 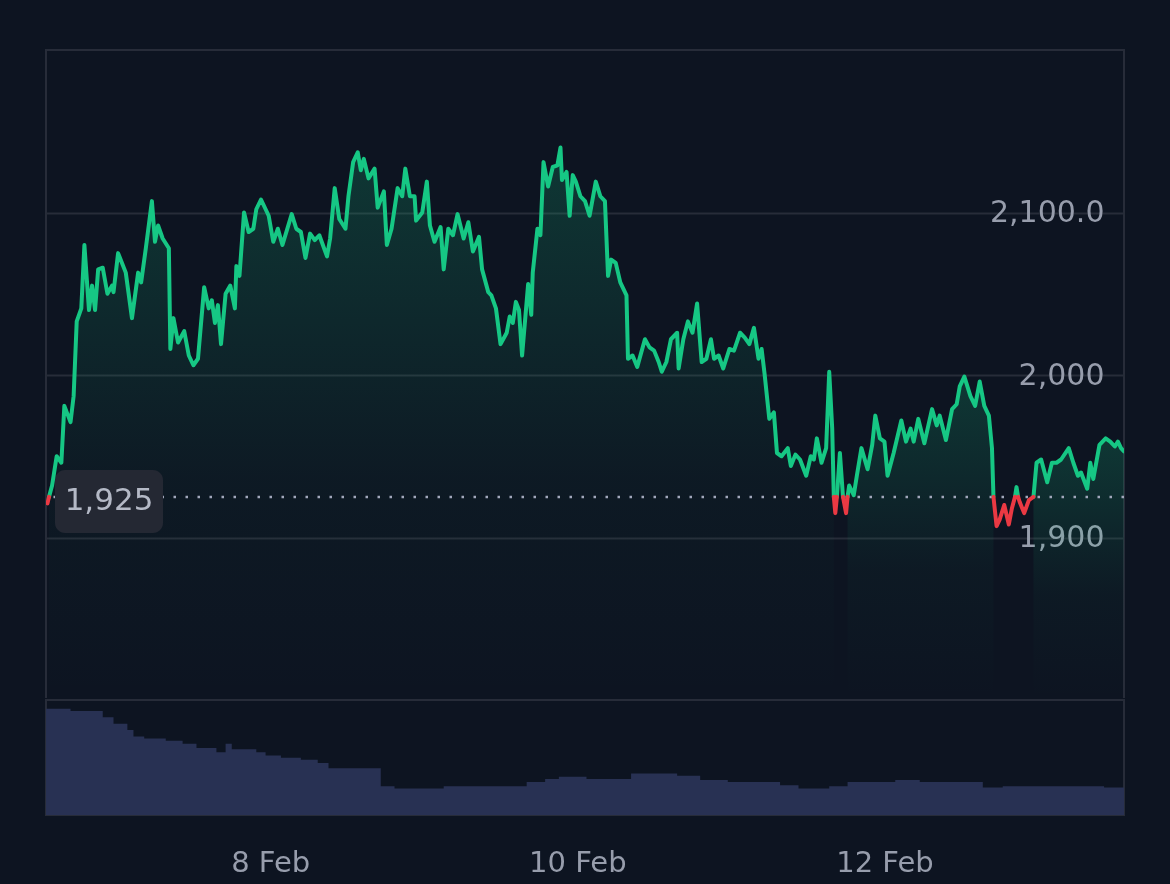 I want to click on x-tick-label: 10 Feb, so click(x=578, y=861).